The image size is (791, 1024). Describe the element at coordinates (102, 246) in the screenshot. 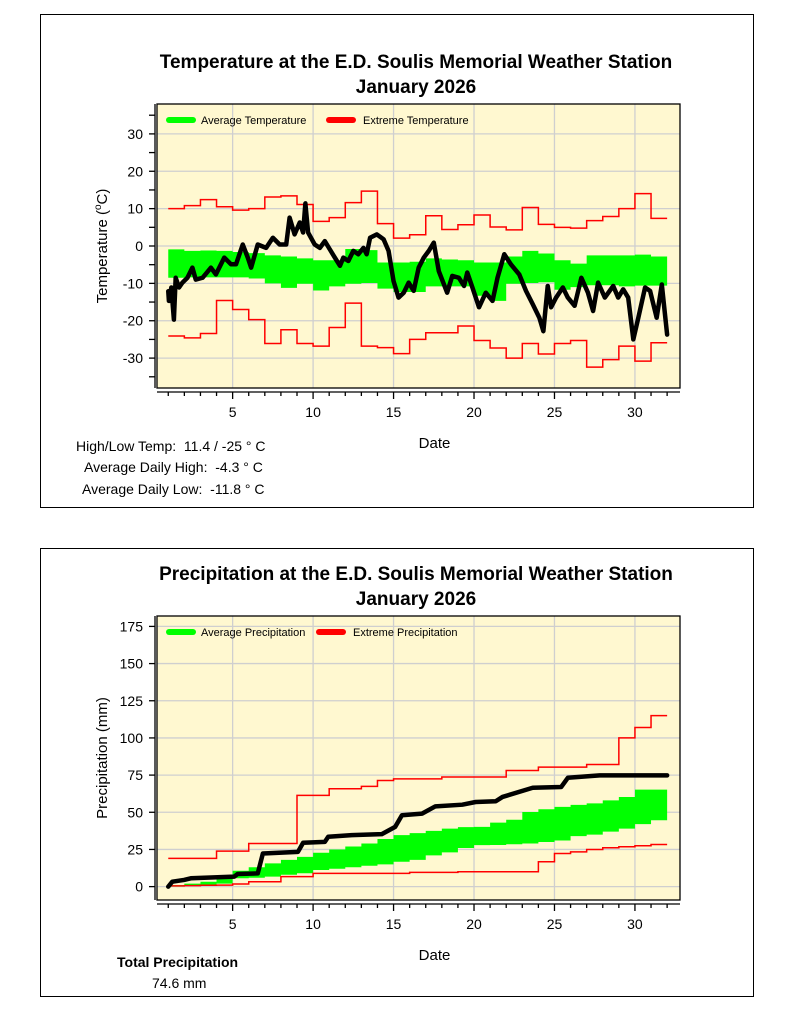

I see `temperature-y-axis-label: Temperature (oC)` at that location.